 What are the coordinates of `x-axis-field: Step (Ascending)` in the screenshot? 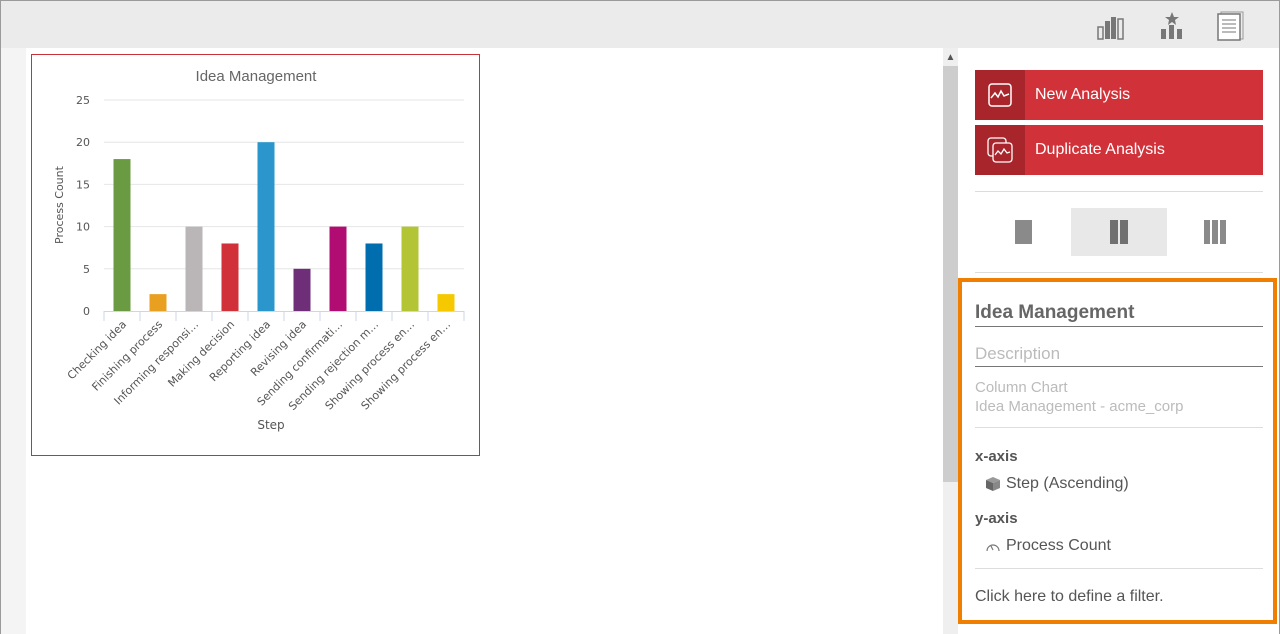 It's located at (1057, 484).